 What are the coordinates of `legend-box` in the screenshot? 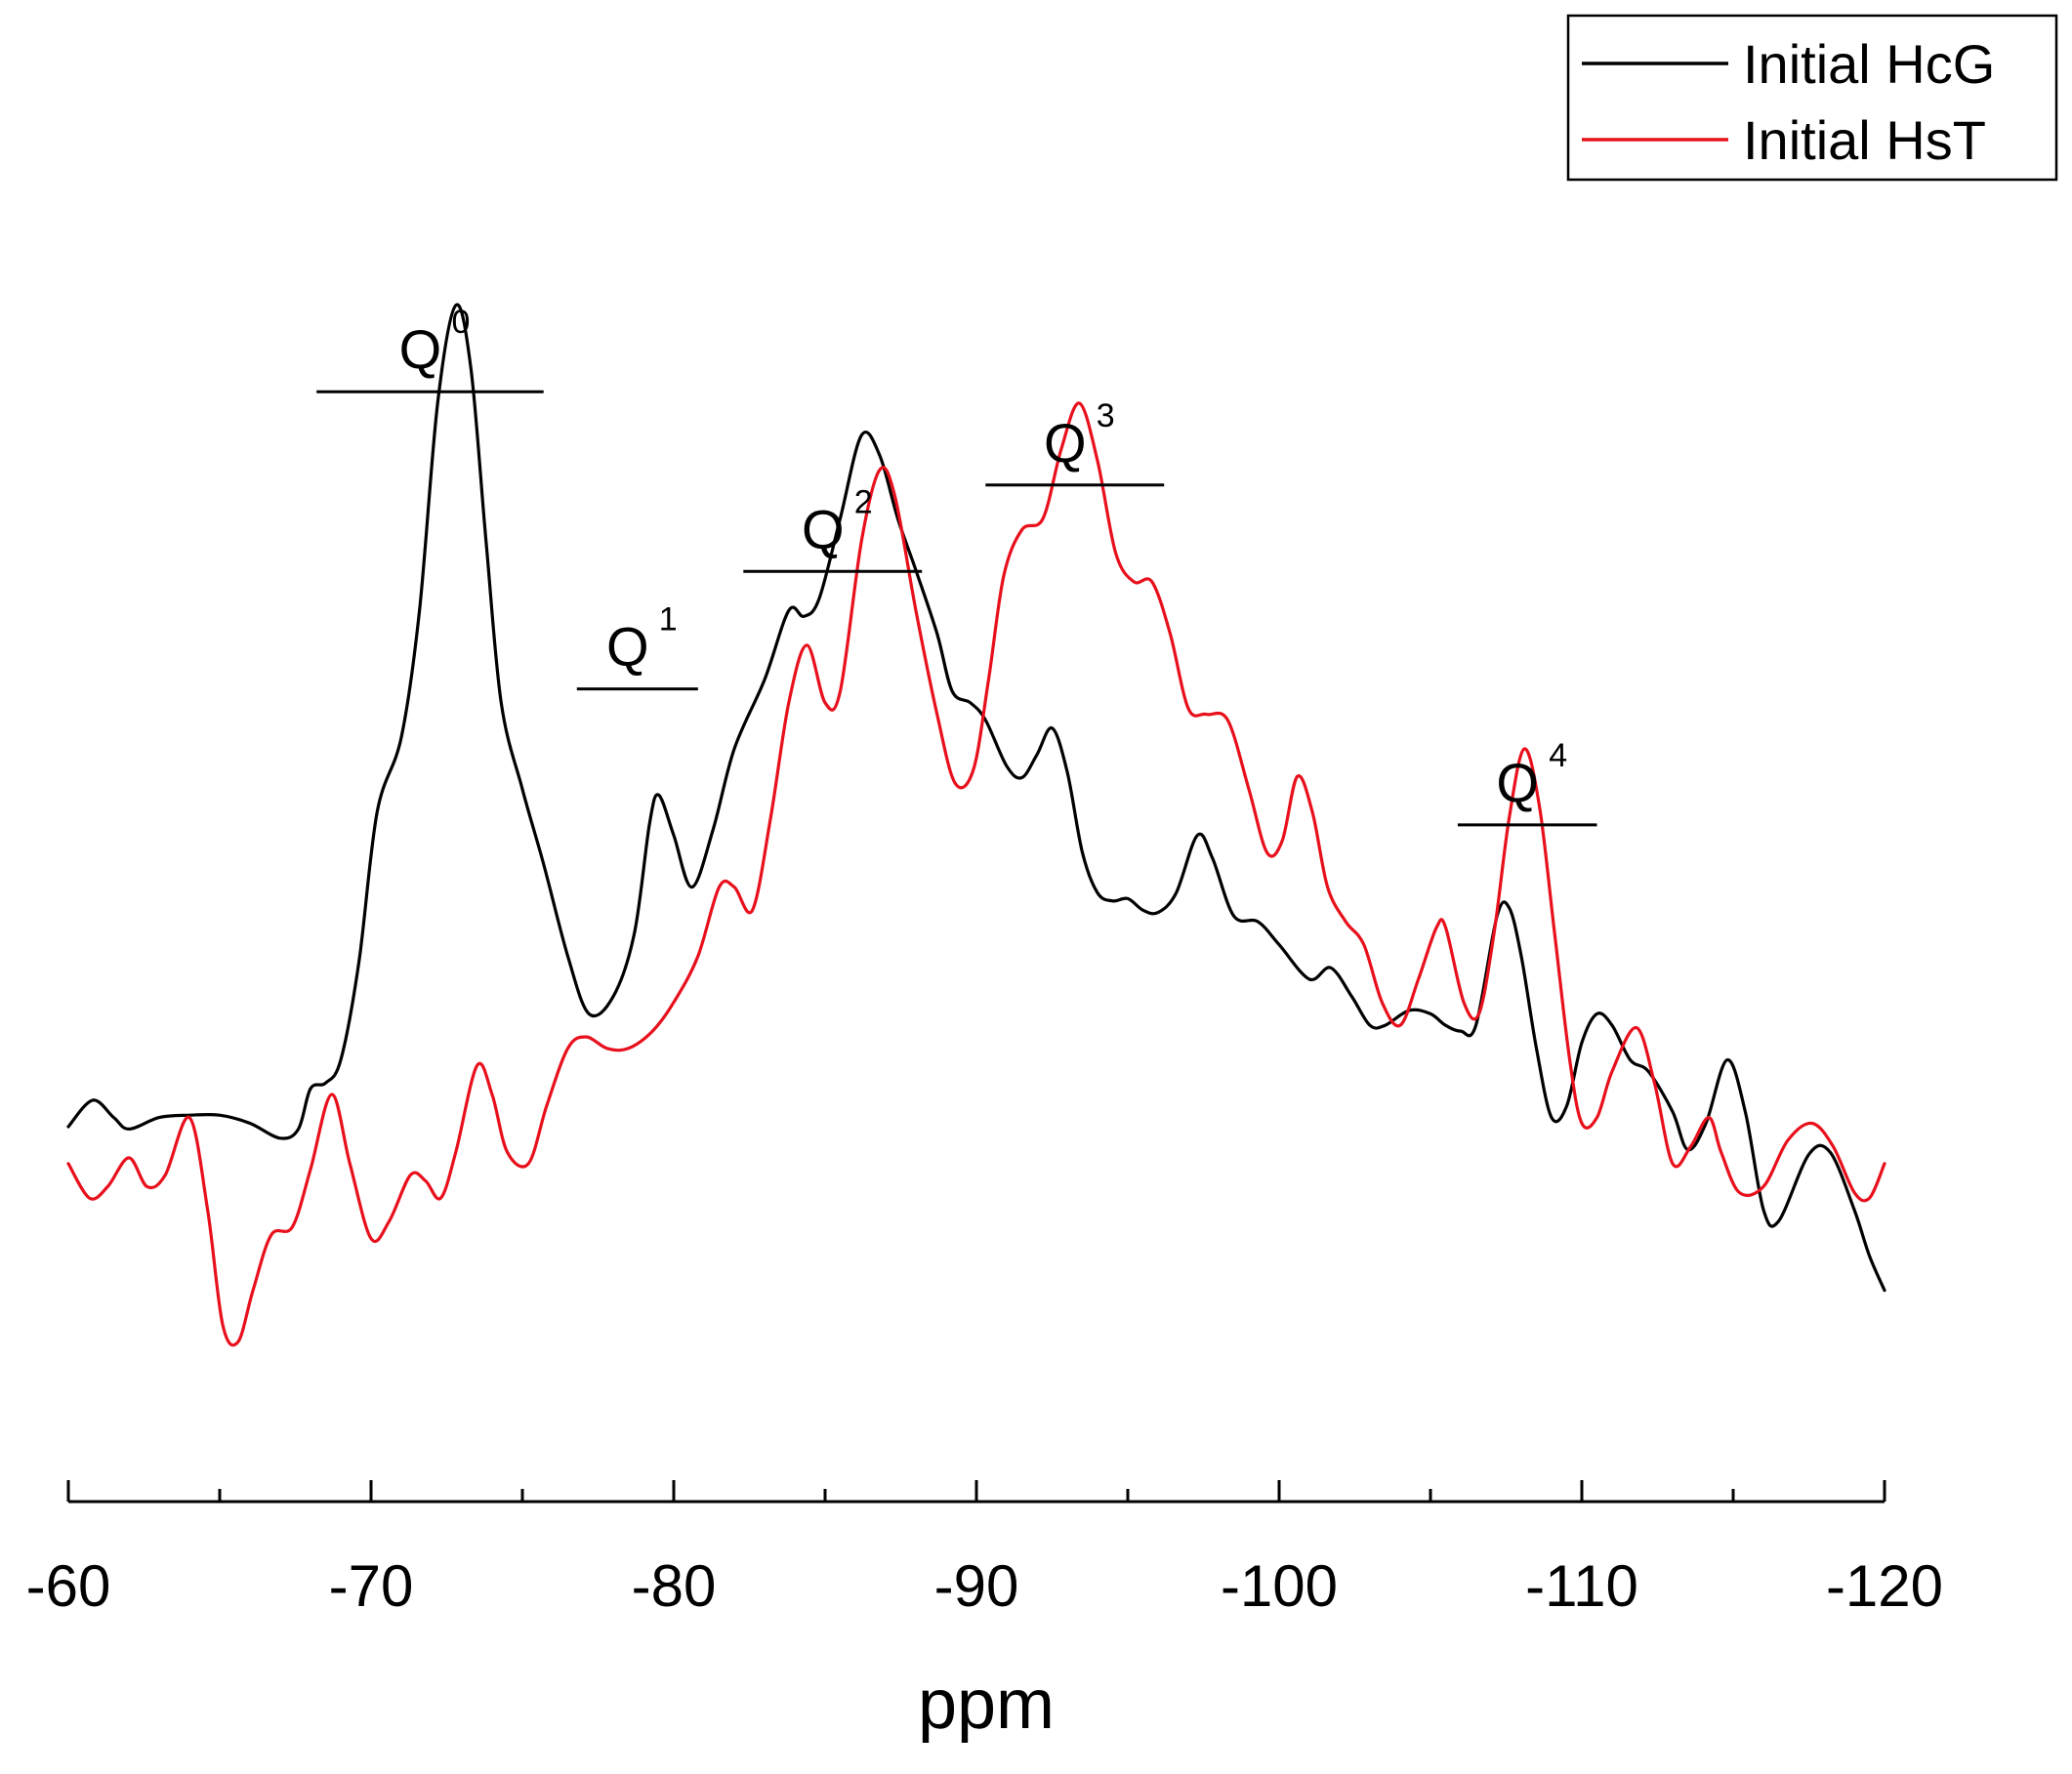 It's located at (1812, 98).